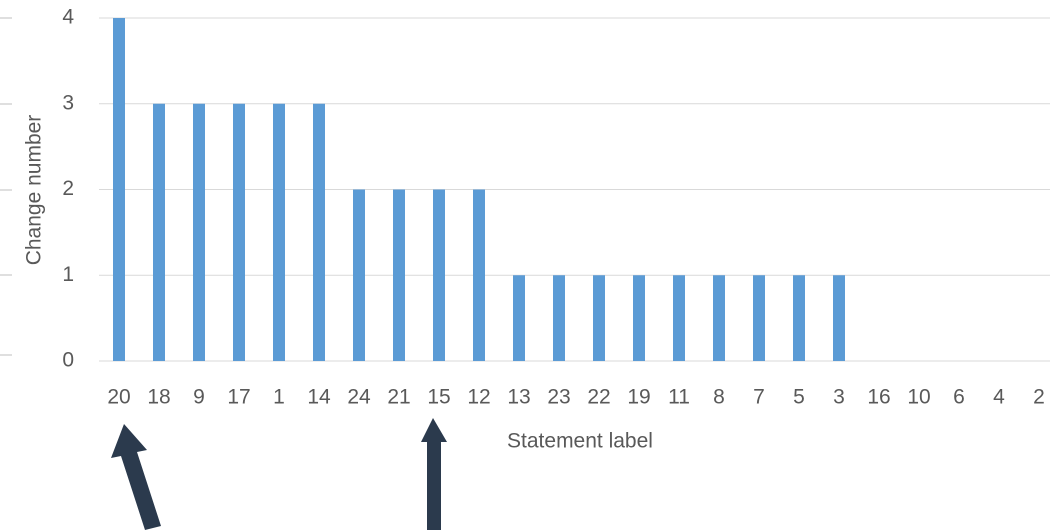 The image size is (1050, 530). I want to click on x-tick-label: 4, so click(999, 397).